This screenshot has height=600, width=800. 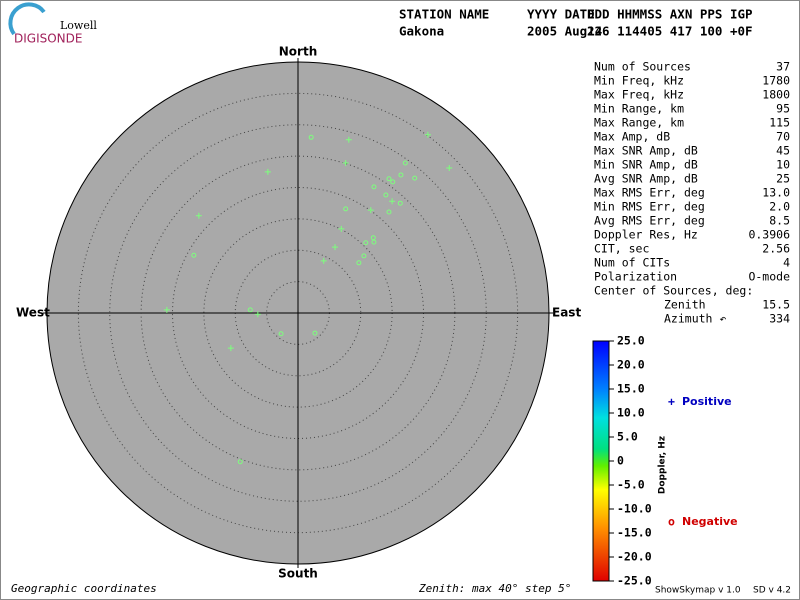 I want to click on stat-label: Azimuth ↶, so click(x=695, y=319).